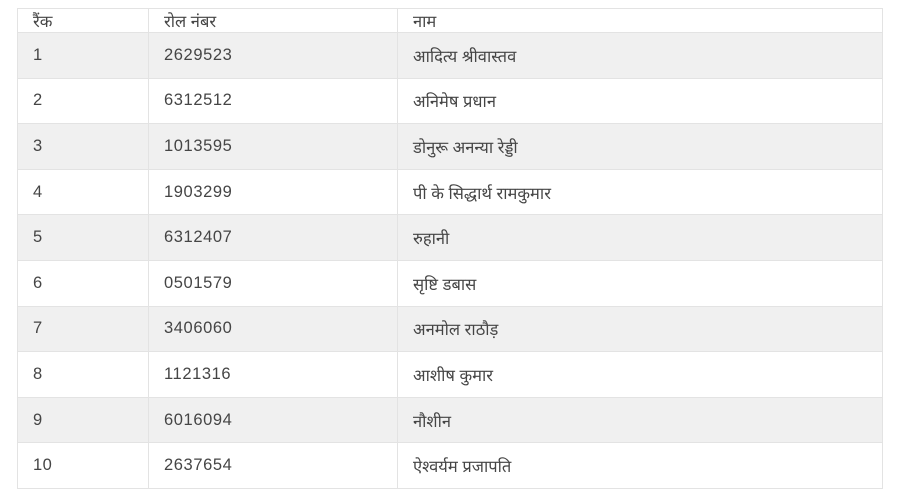 This screenshot has height=500, width=900. What do you see at coordinates (640, 192) in the screenshot?
I see `name-cell: पी के सिद्धार्थ रामकुमार` at bounding box center [640, 192].